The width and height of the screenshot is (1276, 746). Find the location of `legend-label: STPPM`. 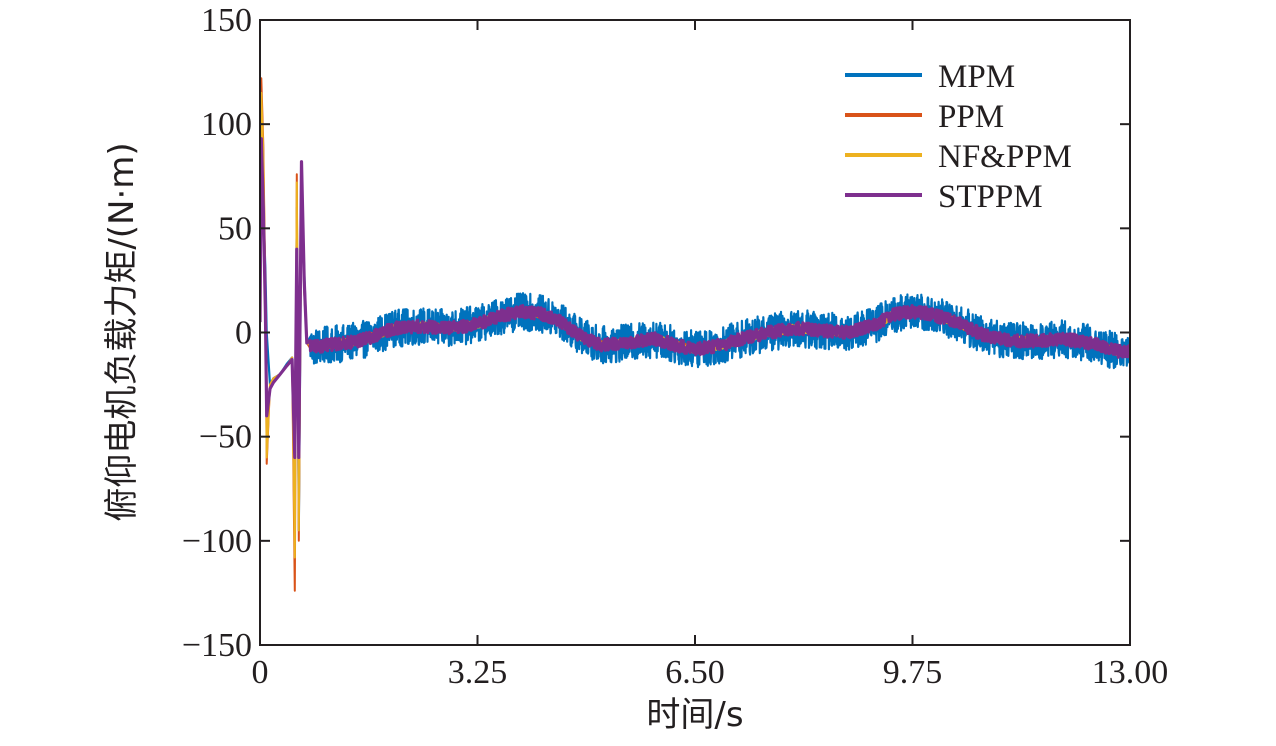

legend-label: STPPM is located at coordinates (990, 197).